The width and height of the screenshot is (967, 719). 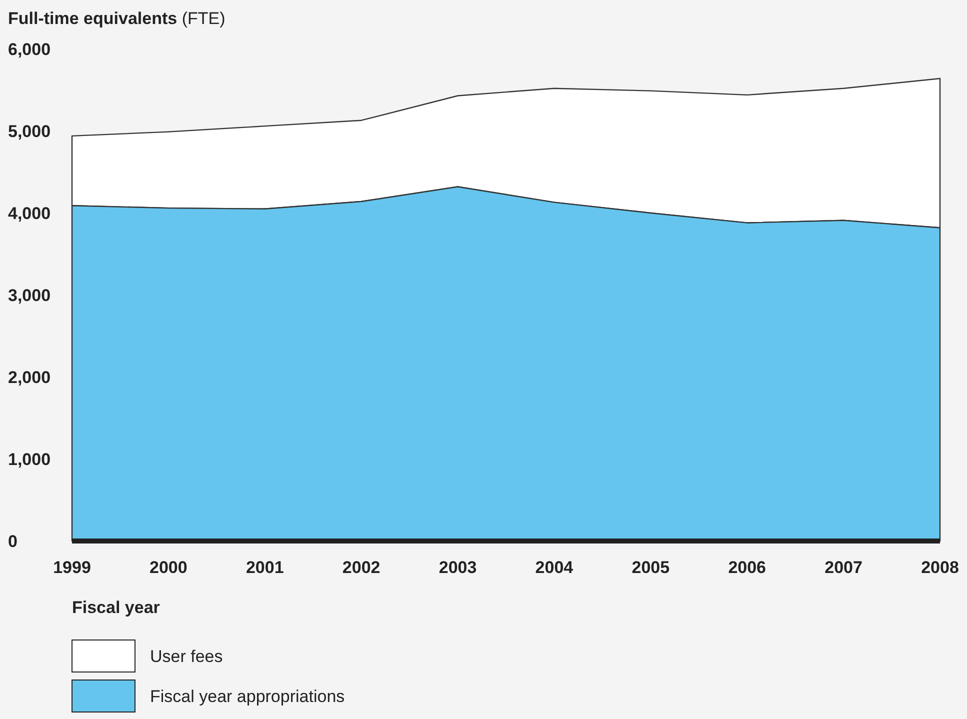 I want to click on y-tick-label: 0, so click(x=13, y=541).